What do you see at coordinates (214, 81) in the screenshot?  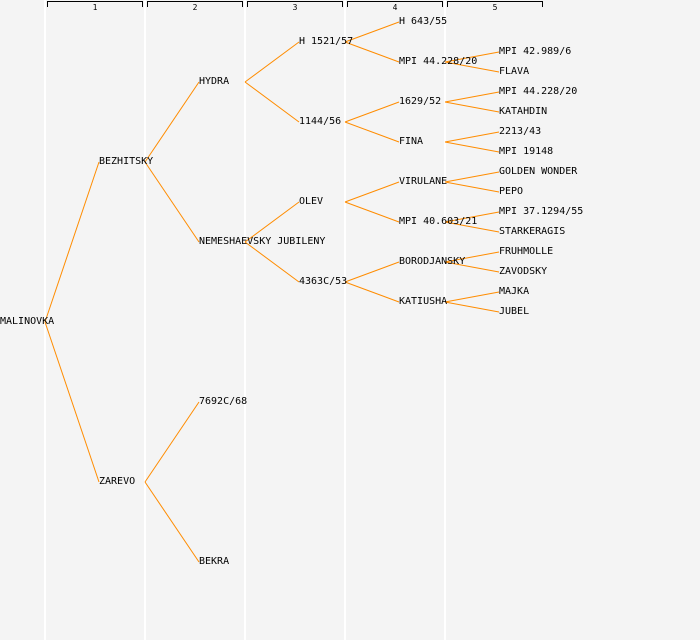 I see `pedigree-node: HYDRA` at bounding box center [214, 81].